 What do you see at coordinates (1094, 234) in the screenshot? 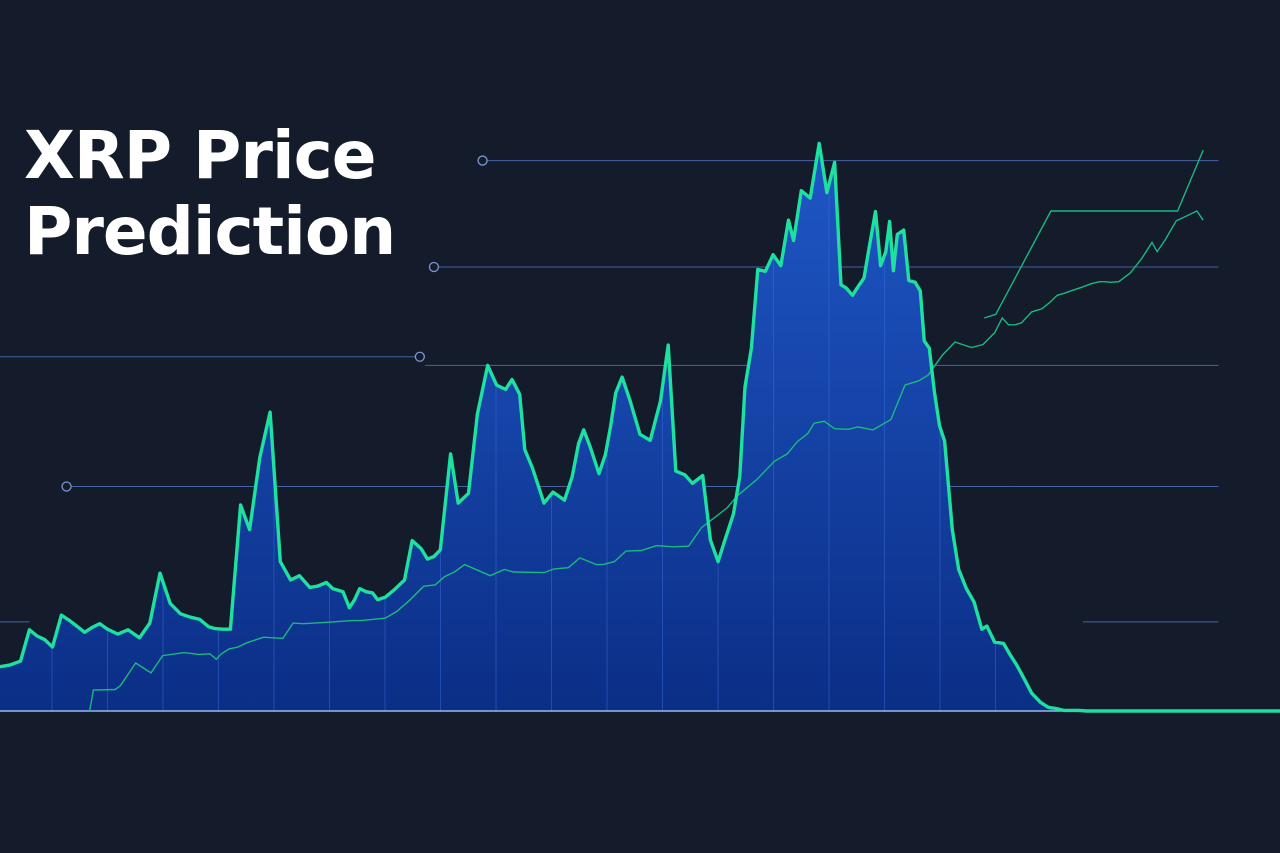
I see `forecast-line` at bounding box center [1094, 234].